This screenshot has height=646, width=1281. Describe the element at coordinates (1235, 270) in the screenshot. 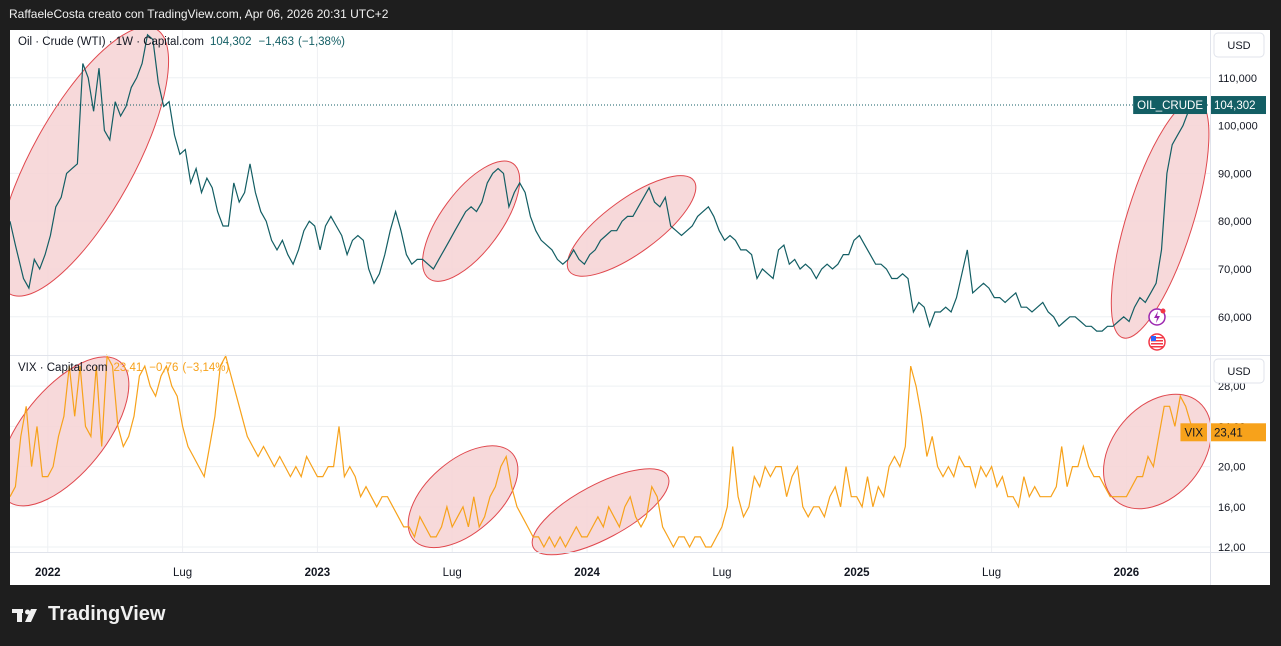

I see `y-tick-label: 70,000` at that location.